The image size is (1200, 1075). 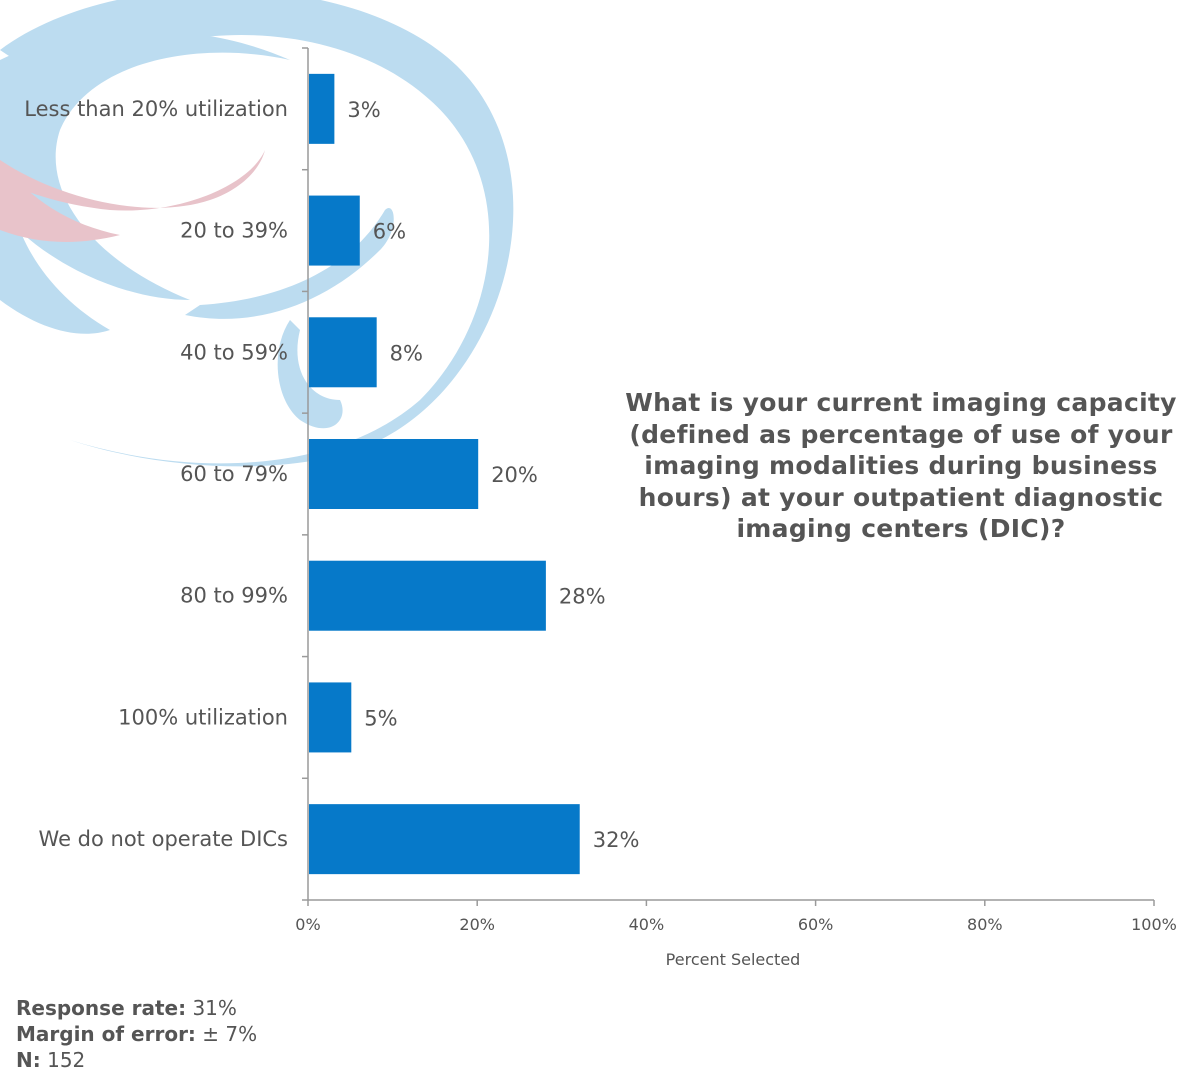 I want to click on margin-of-error-label: Margin of error:, so click(x=106, y=1034).